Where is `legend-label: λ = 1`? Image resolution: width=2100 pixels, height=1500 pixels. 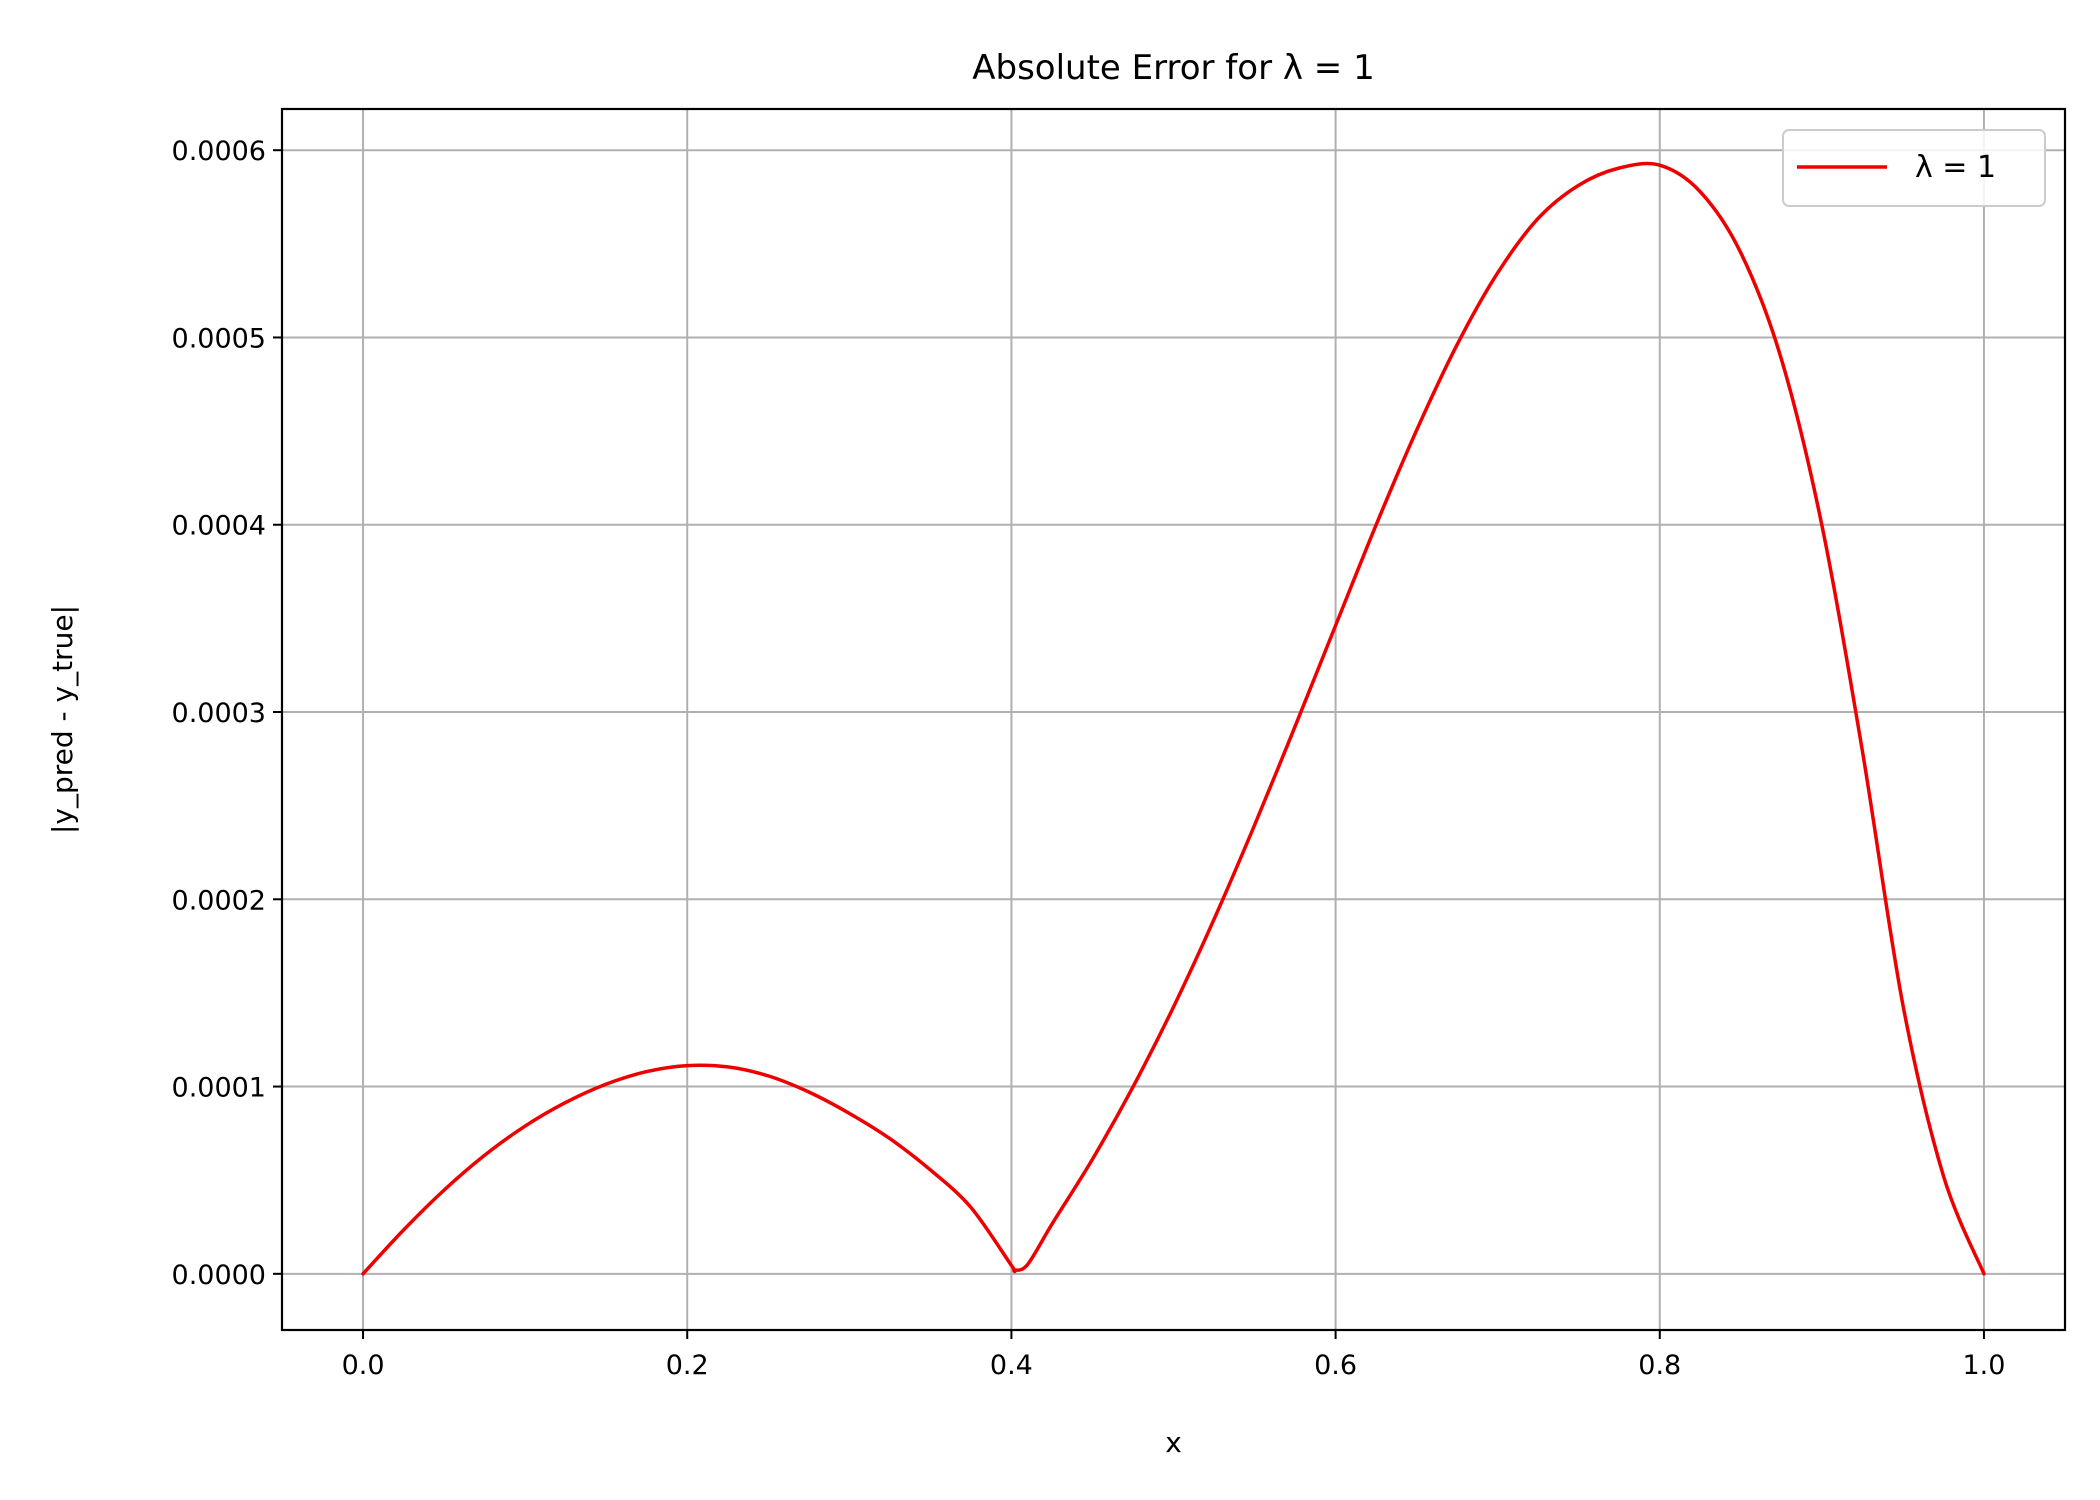 legend-label: λ = 1 is located at coordinates (1955, 167).